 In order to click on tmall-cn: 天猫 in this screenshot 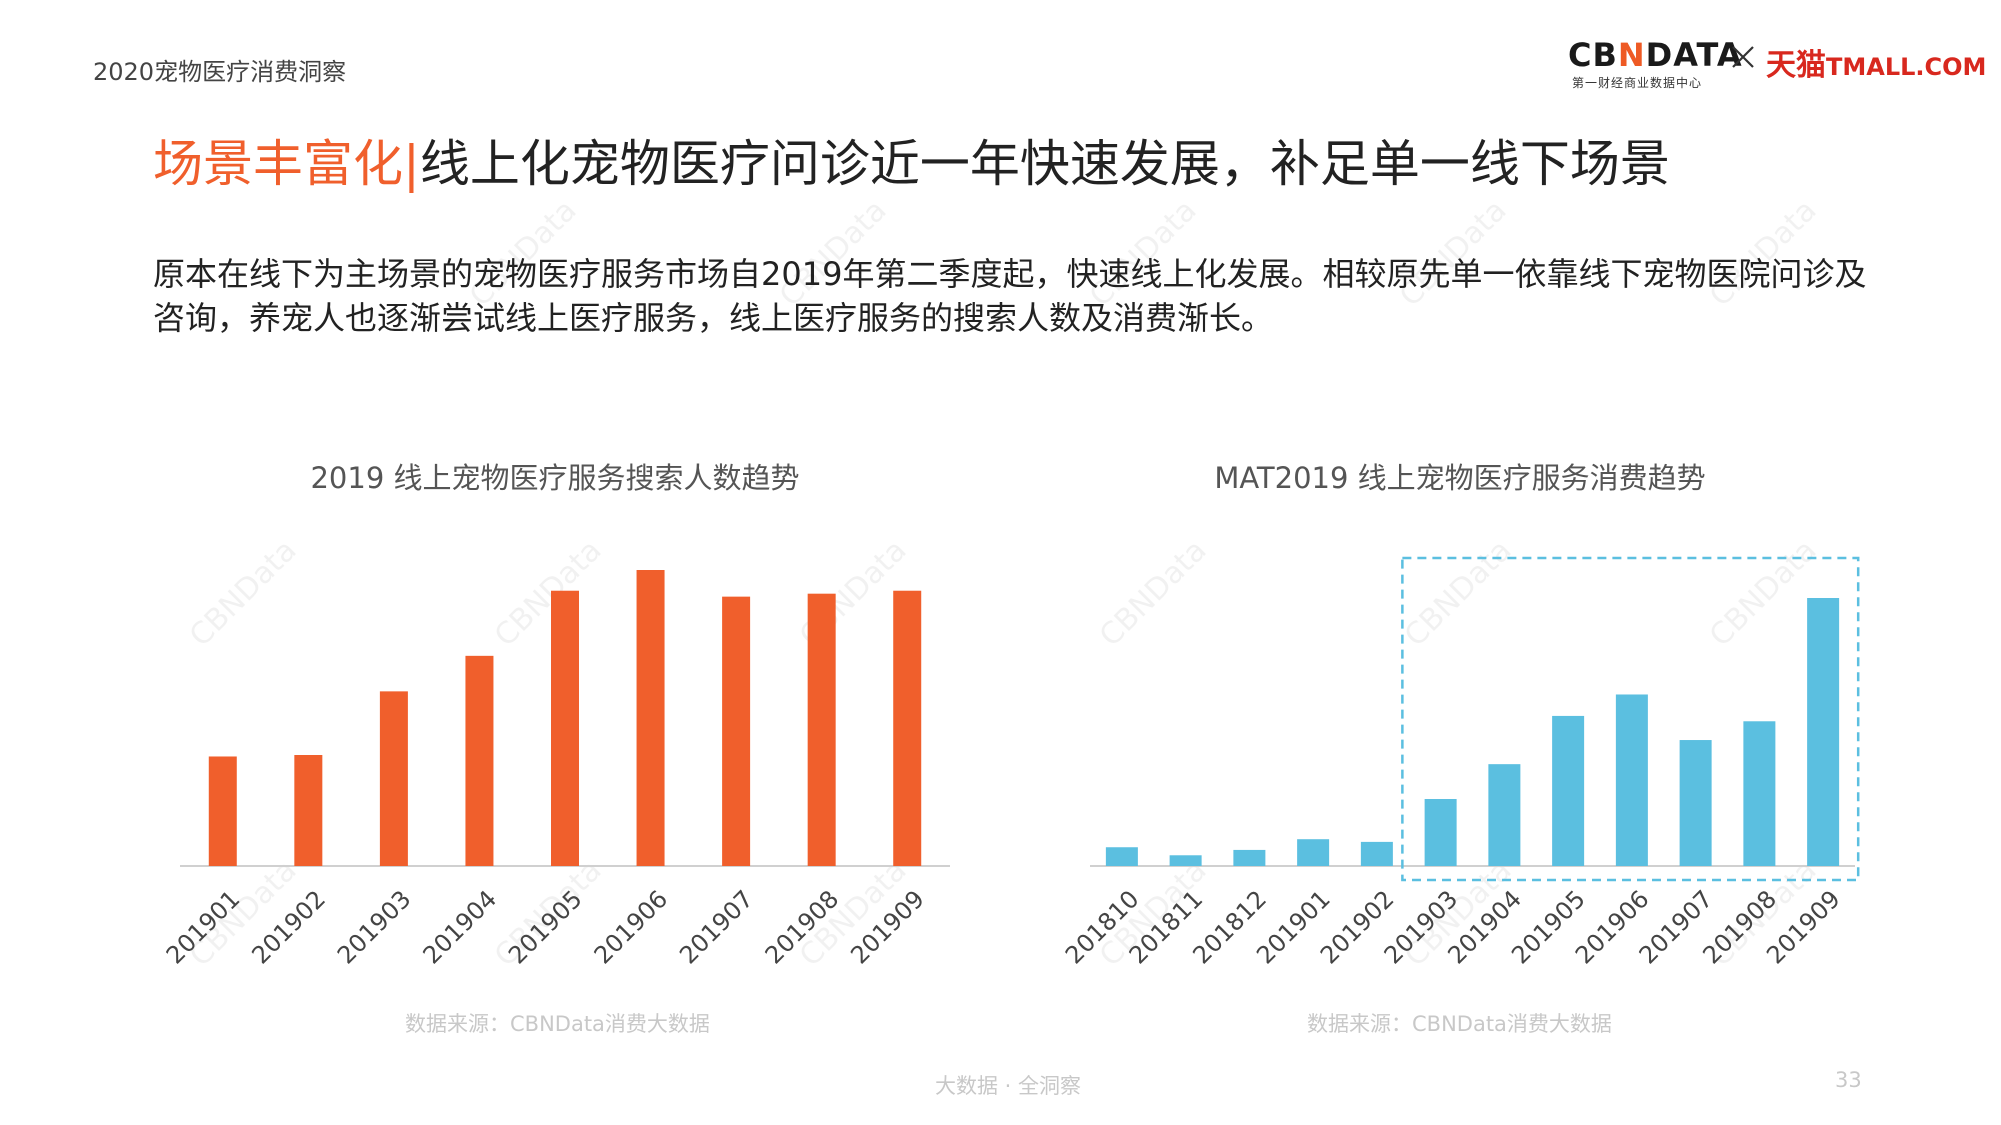, I will do `click(1796, 65)`.